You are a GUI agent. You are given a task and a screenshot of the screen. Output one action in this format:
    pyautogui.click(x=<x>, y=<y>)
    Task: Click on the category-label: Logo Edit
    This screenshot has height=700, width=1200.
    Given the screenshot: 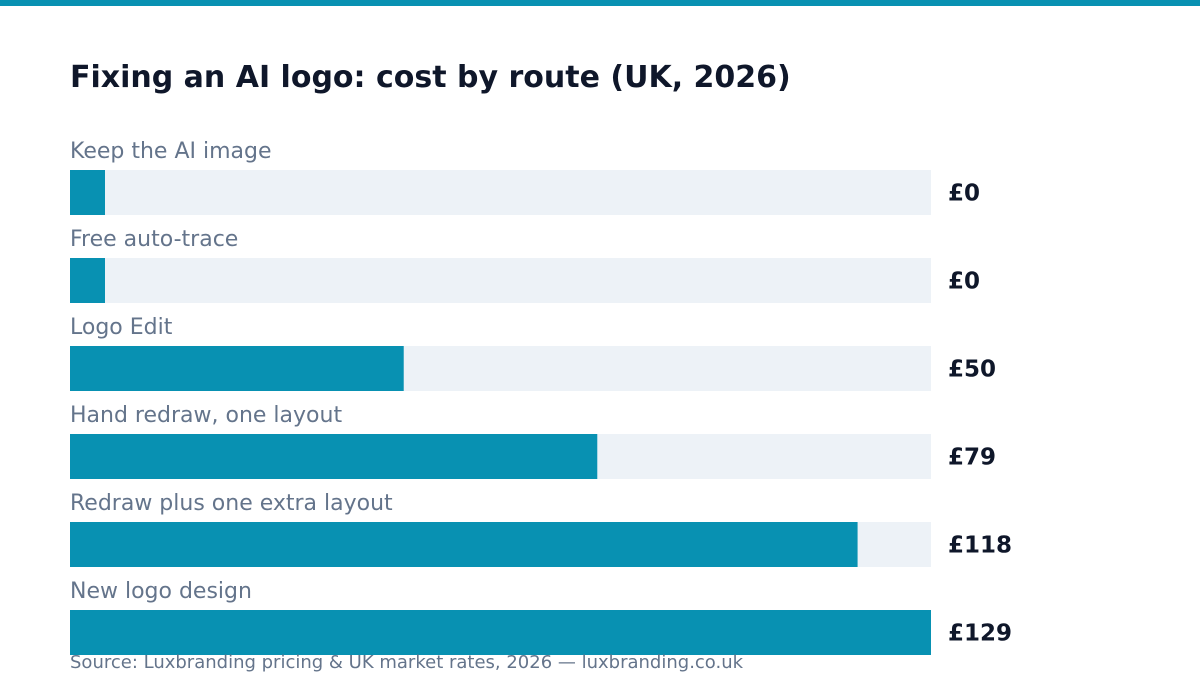 What is the action you would take?
    pyautogui.click(x=121, y=327)
    